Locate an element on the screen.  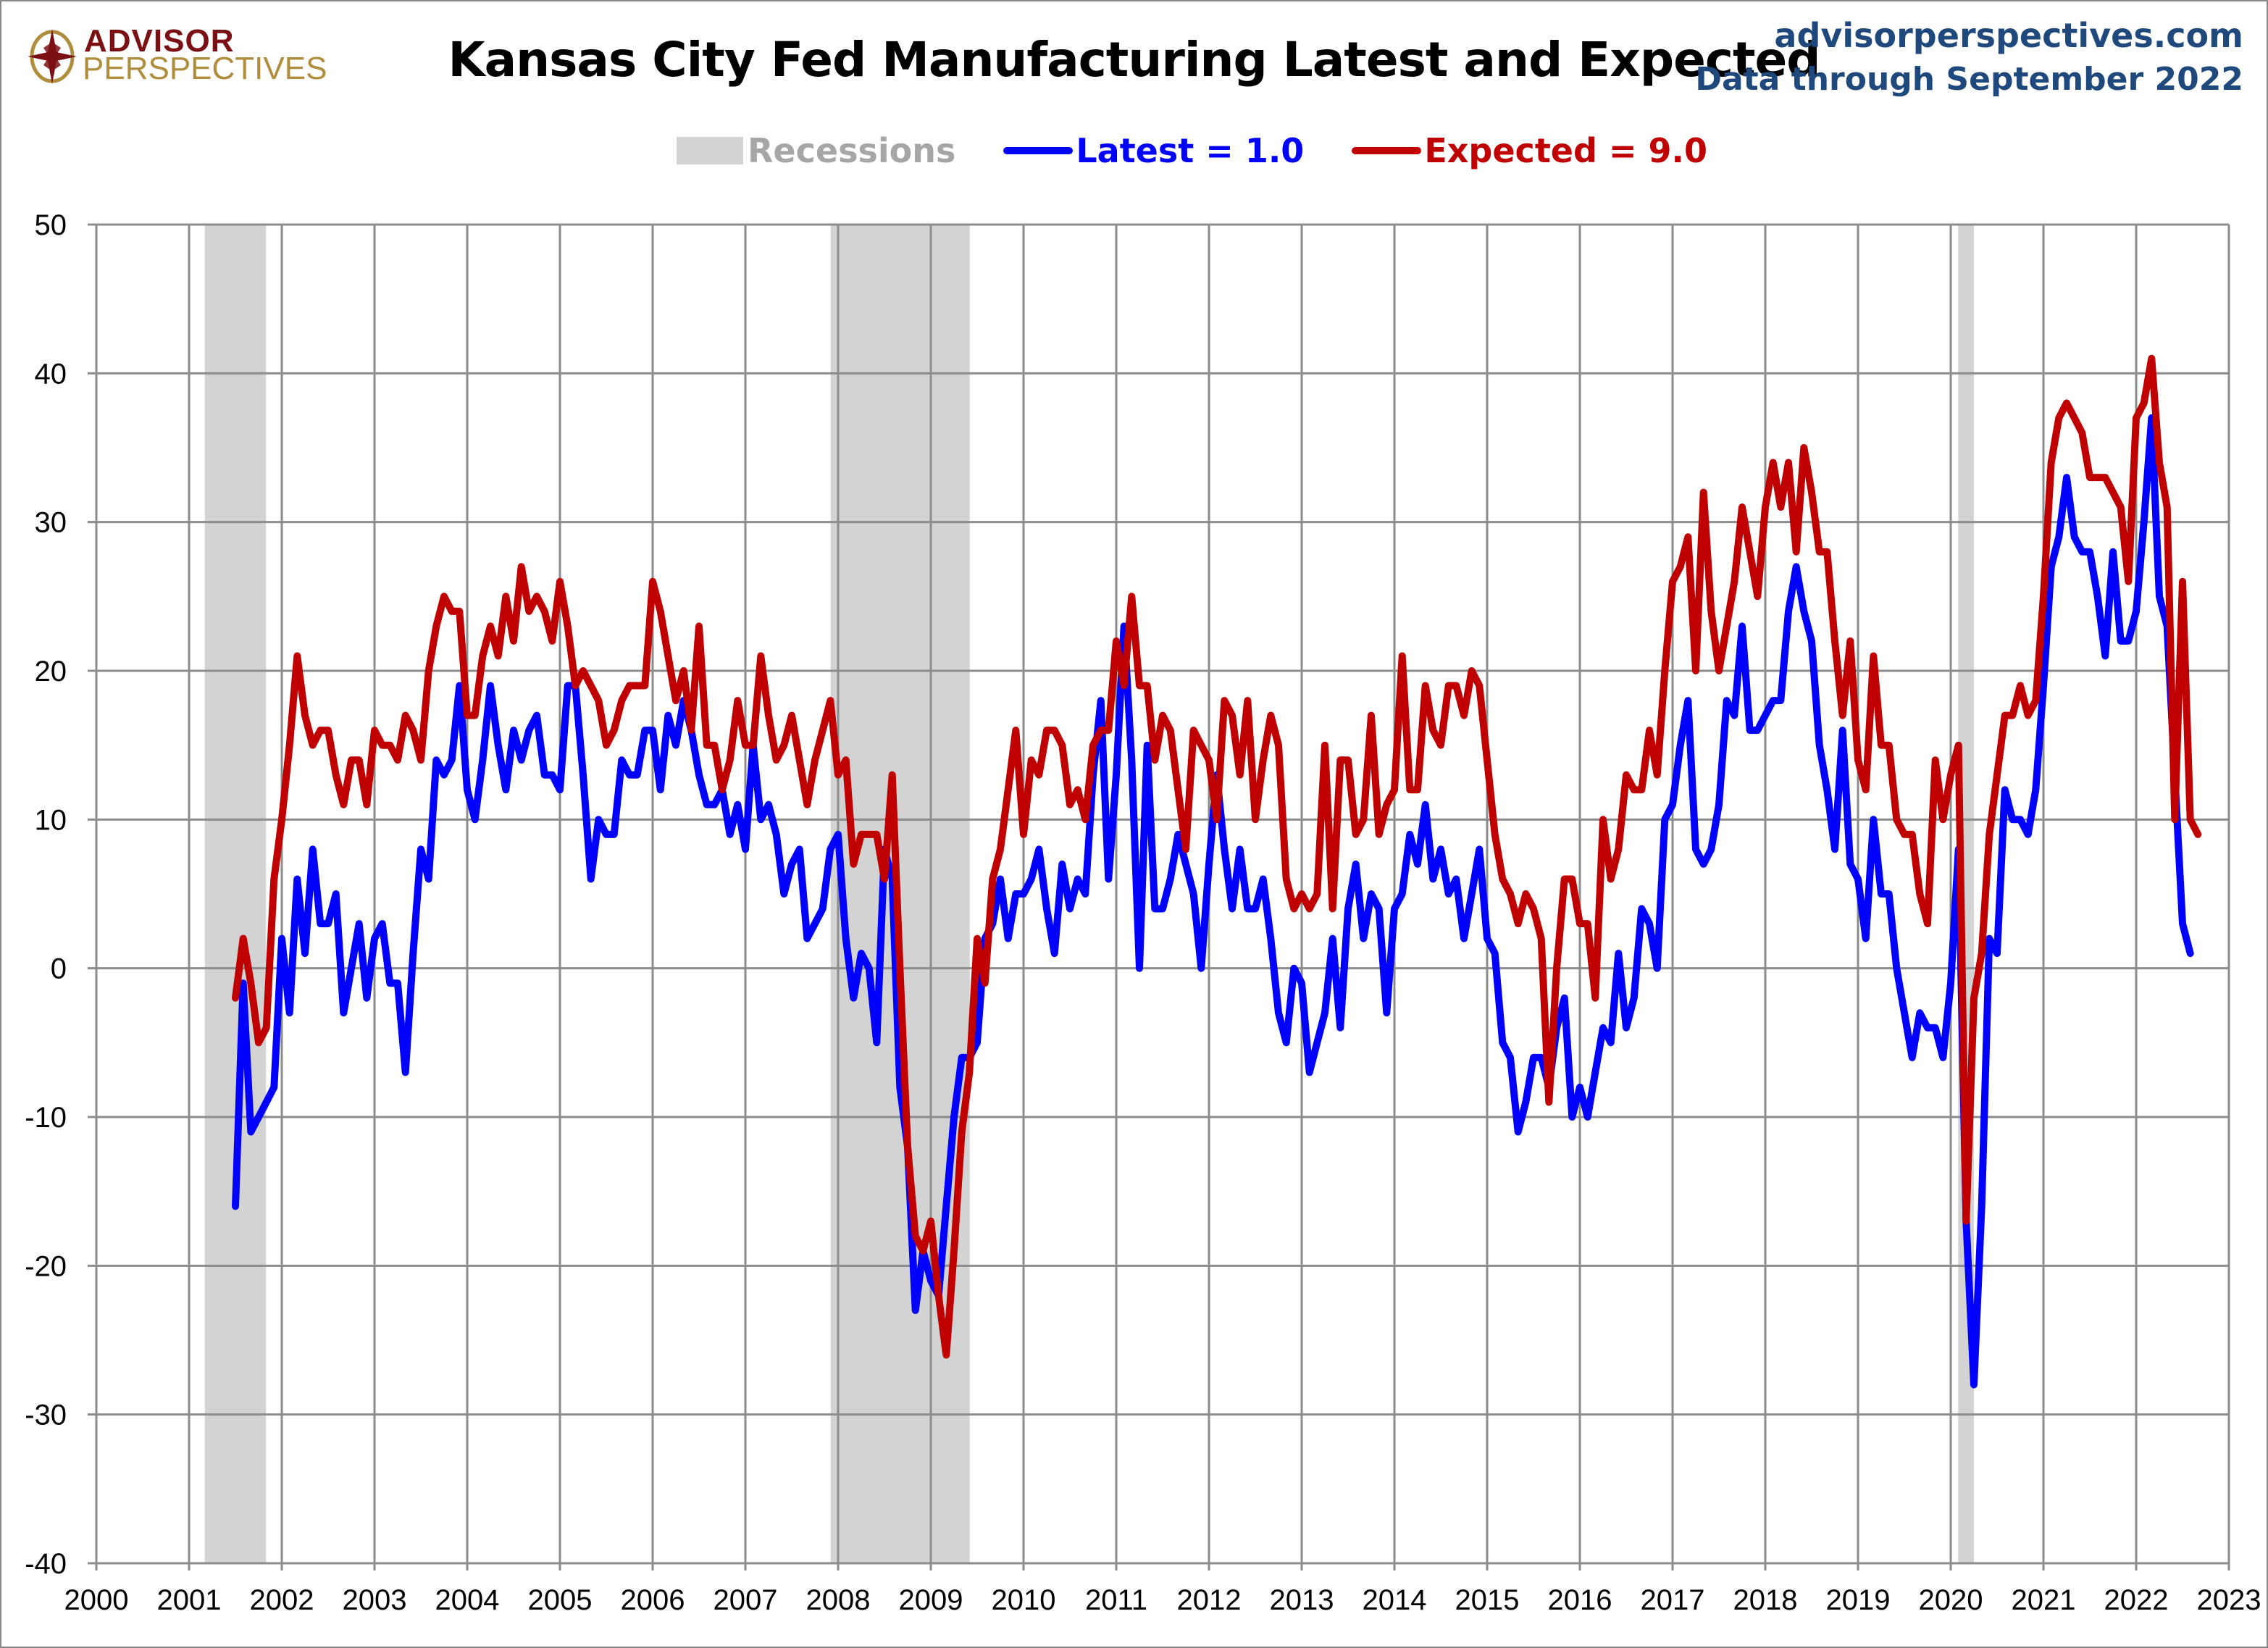
legend-item-latest: Latest = 1.0 is located at coordinates (1153, 150).